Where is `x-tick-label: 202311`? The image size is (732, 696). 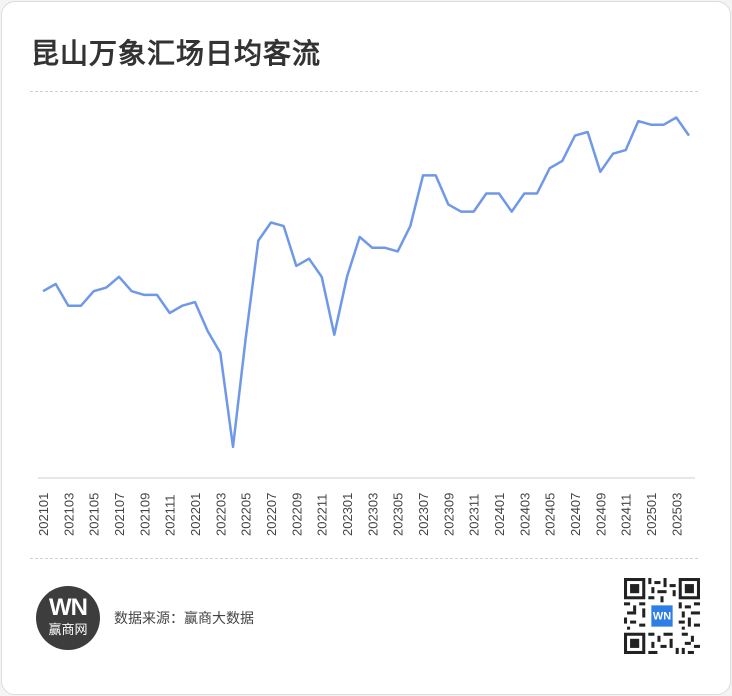
x-tick-label: 202311 is located at coordinates (474, 515).